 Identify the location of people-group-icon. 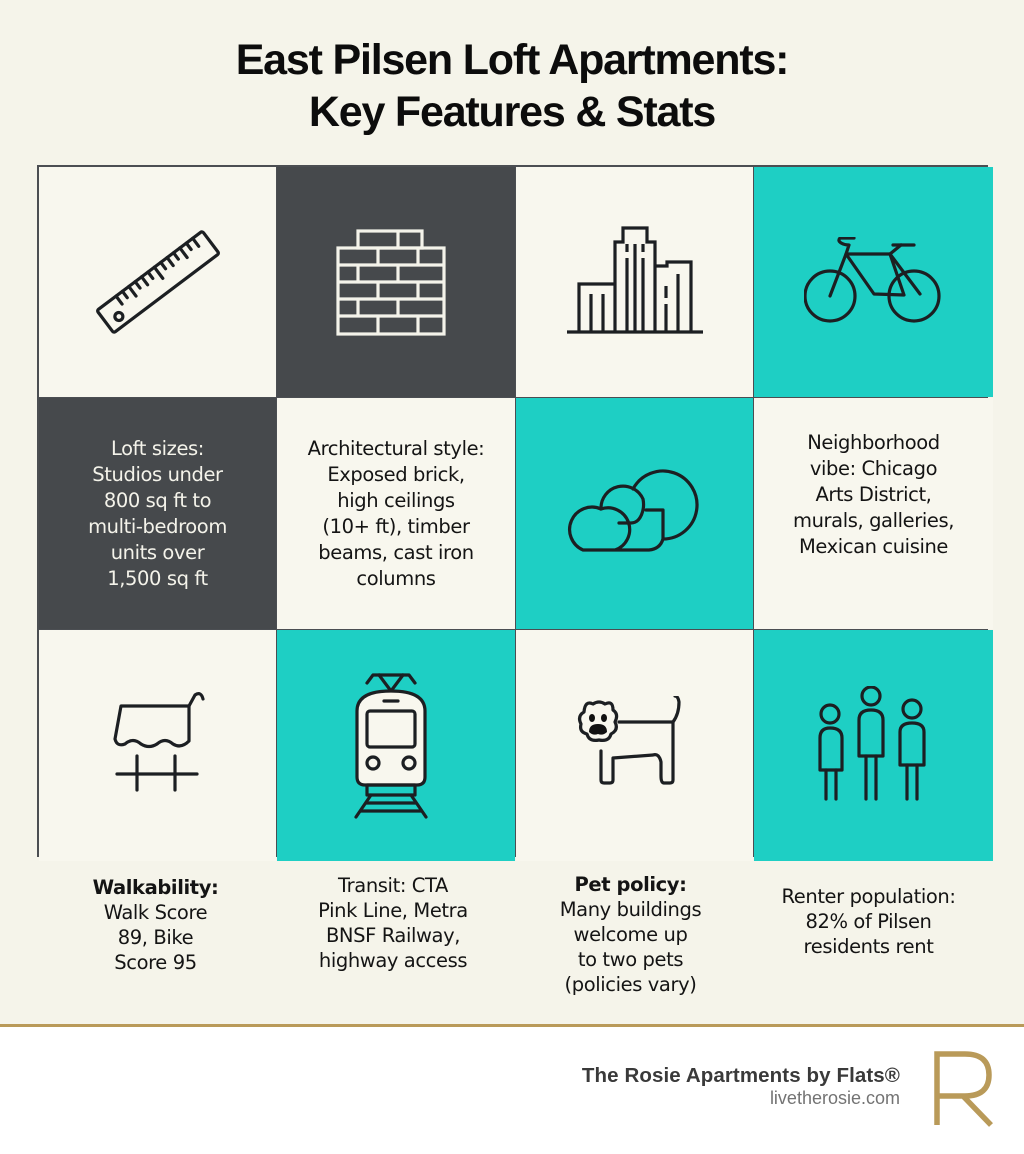
(871, 743).